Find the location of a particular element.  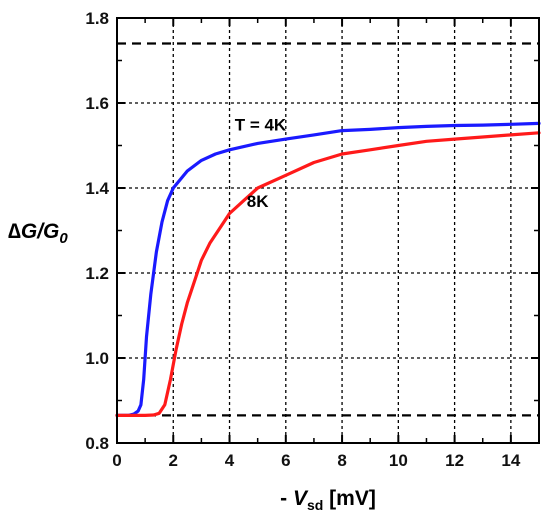

annotations: T = 4K 8K is located at coordinates (261, 164).